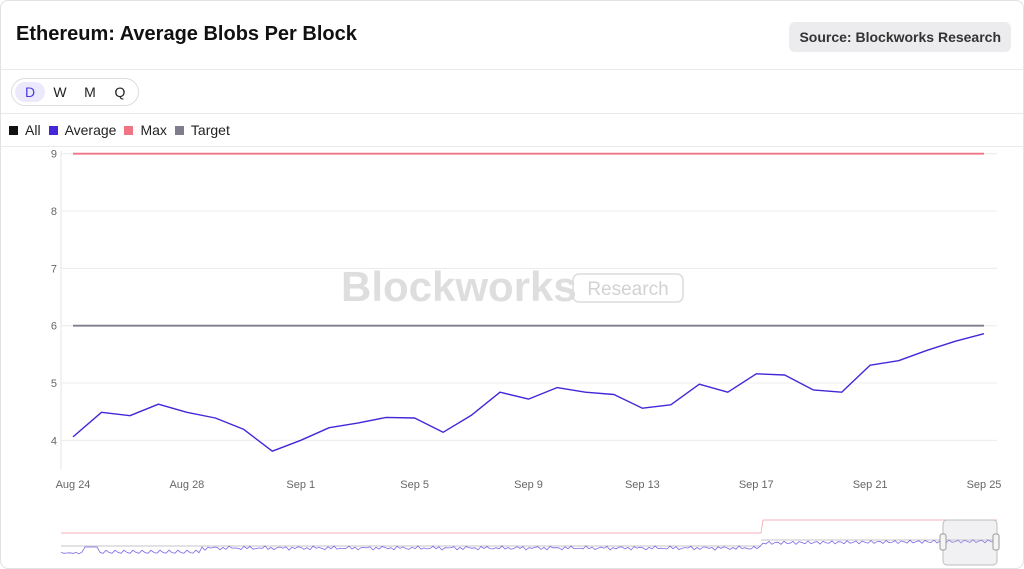 The image size is (1024, 569). What do you see at coordinates (512, 130) in the screenshot?
I see `legend-row: All Average Max Target` at bounding box center [512, 130].